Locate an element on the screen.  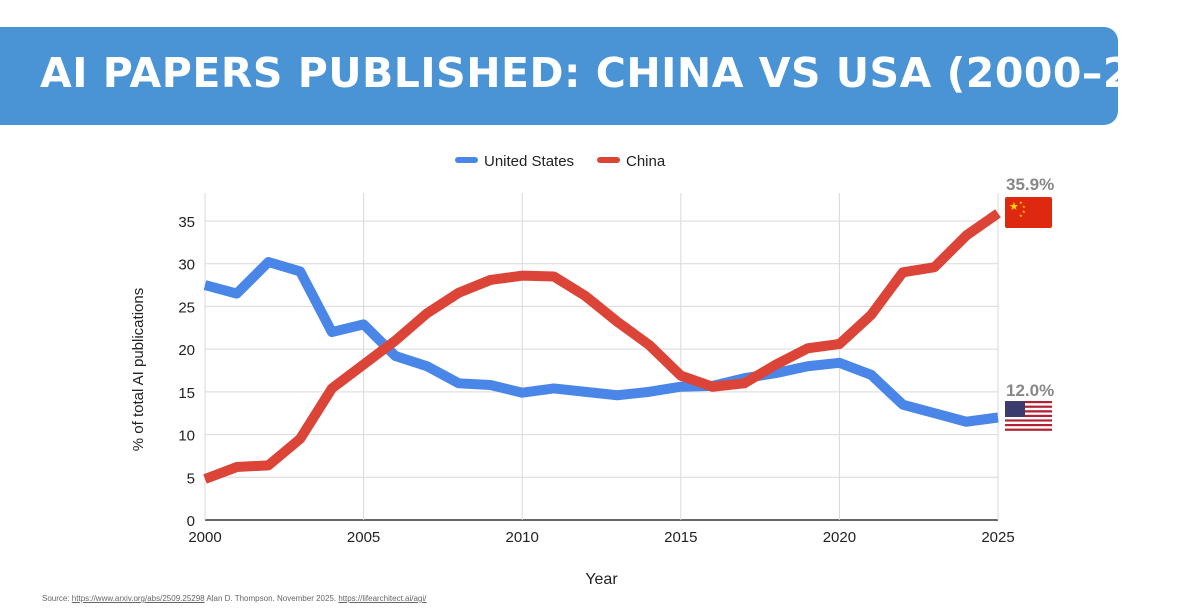
x-tick-label: 2015 is located at coordinates (680, 537).